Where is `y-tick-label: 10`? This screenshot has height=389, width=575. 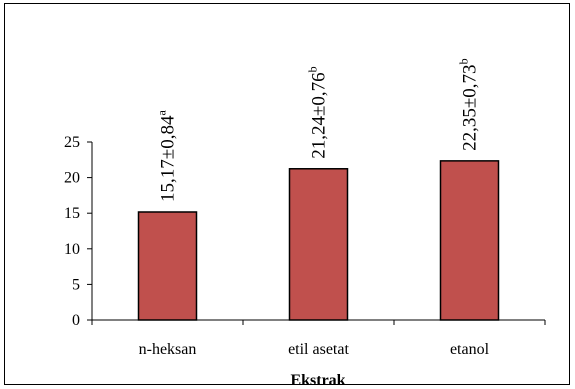 y-tick-label: 10 is located at coordinates (72, 249).